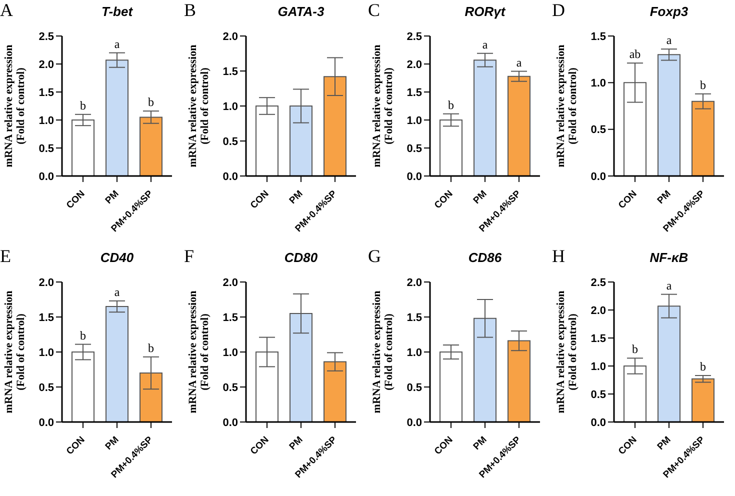  Describe the element at coordinates (558, 256) in the screenshot. I see `text: H` at that location.